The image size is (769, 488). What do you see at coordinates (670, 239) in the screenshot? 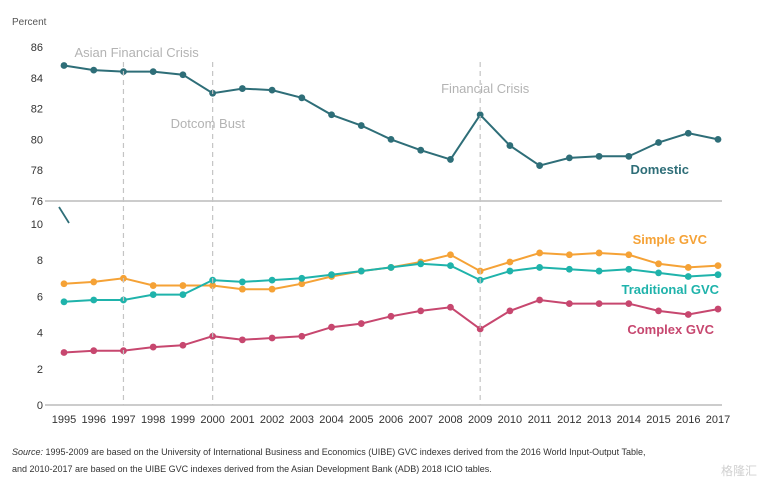
I see `series-label-simple-gvc: Simple GVC` at bounding box center [670, 239].